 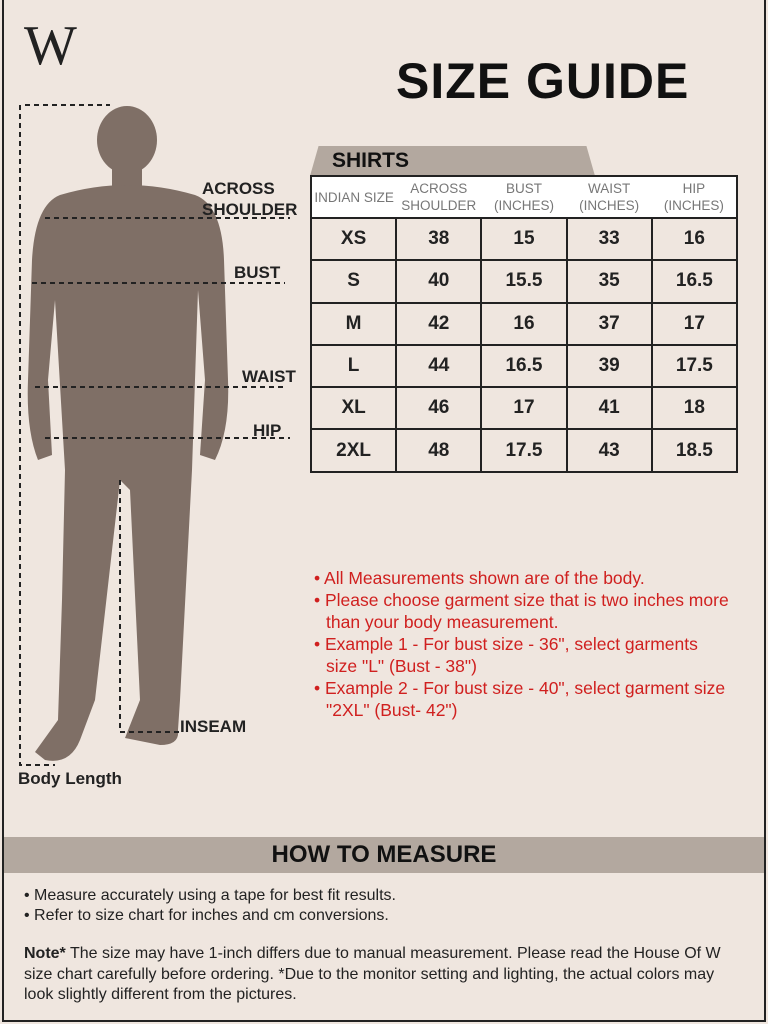 What do you see at coordinates (353, 281) in the screenshot?
I see `table-cell: S` at bounding box center [353, 281].